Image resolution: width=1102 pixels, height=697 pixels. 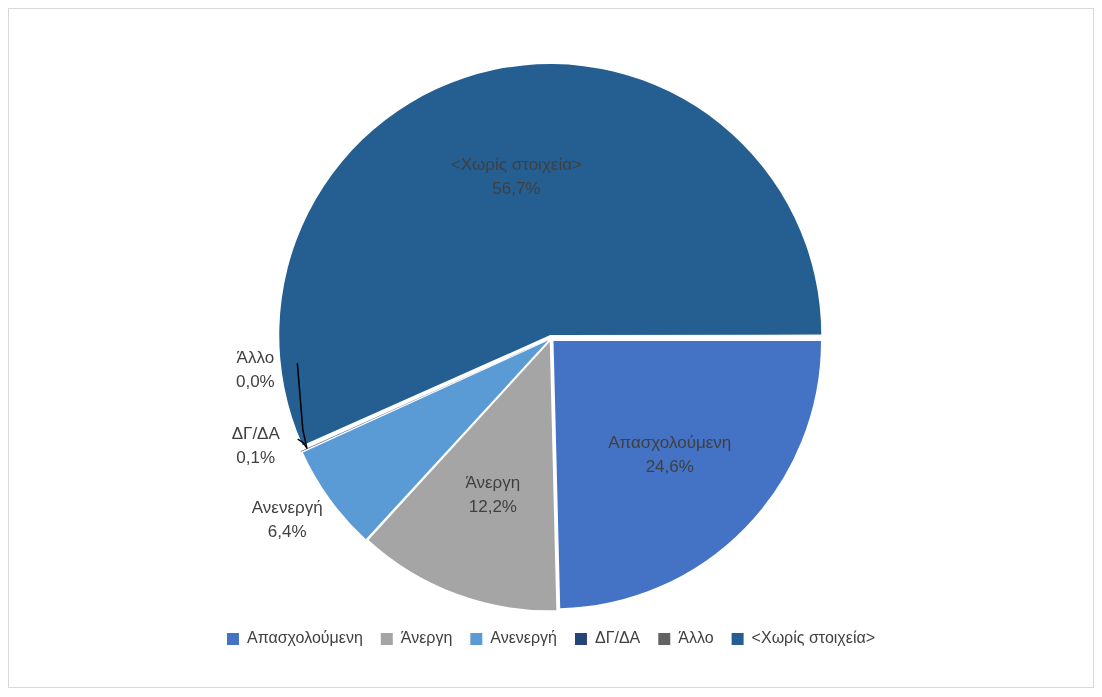 What do you see at coordinates (696, 638) in the screenshot?
I see `legend-label: Άλλο` at bounding box center [696, 638].